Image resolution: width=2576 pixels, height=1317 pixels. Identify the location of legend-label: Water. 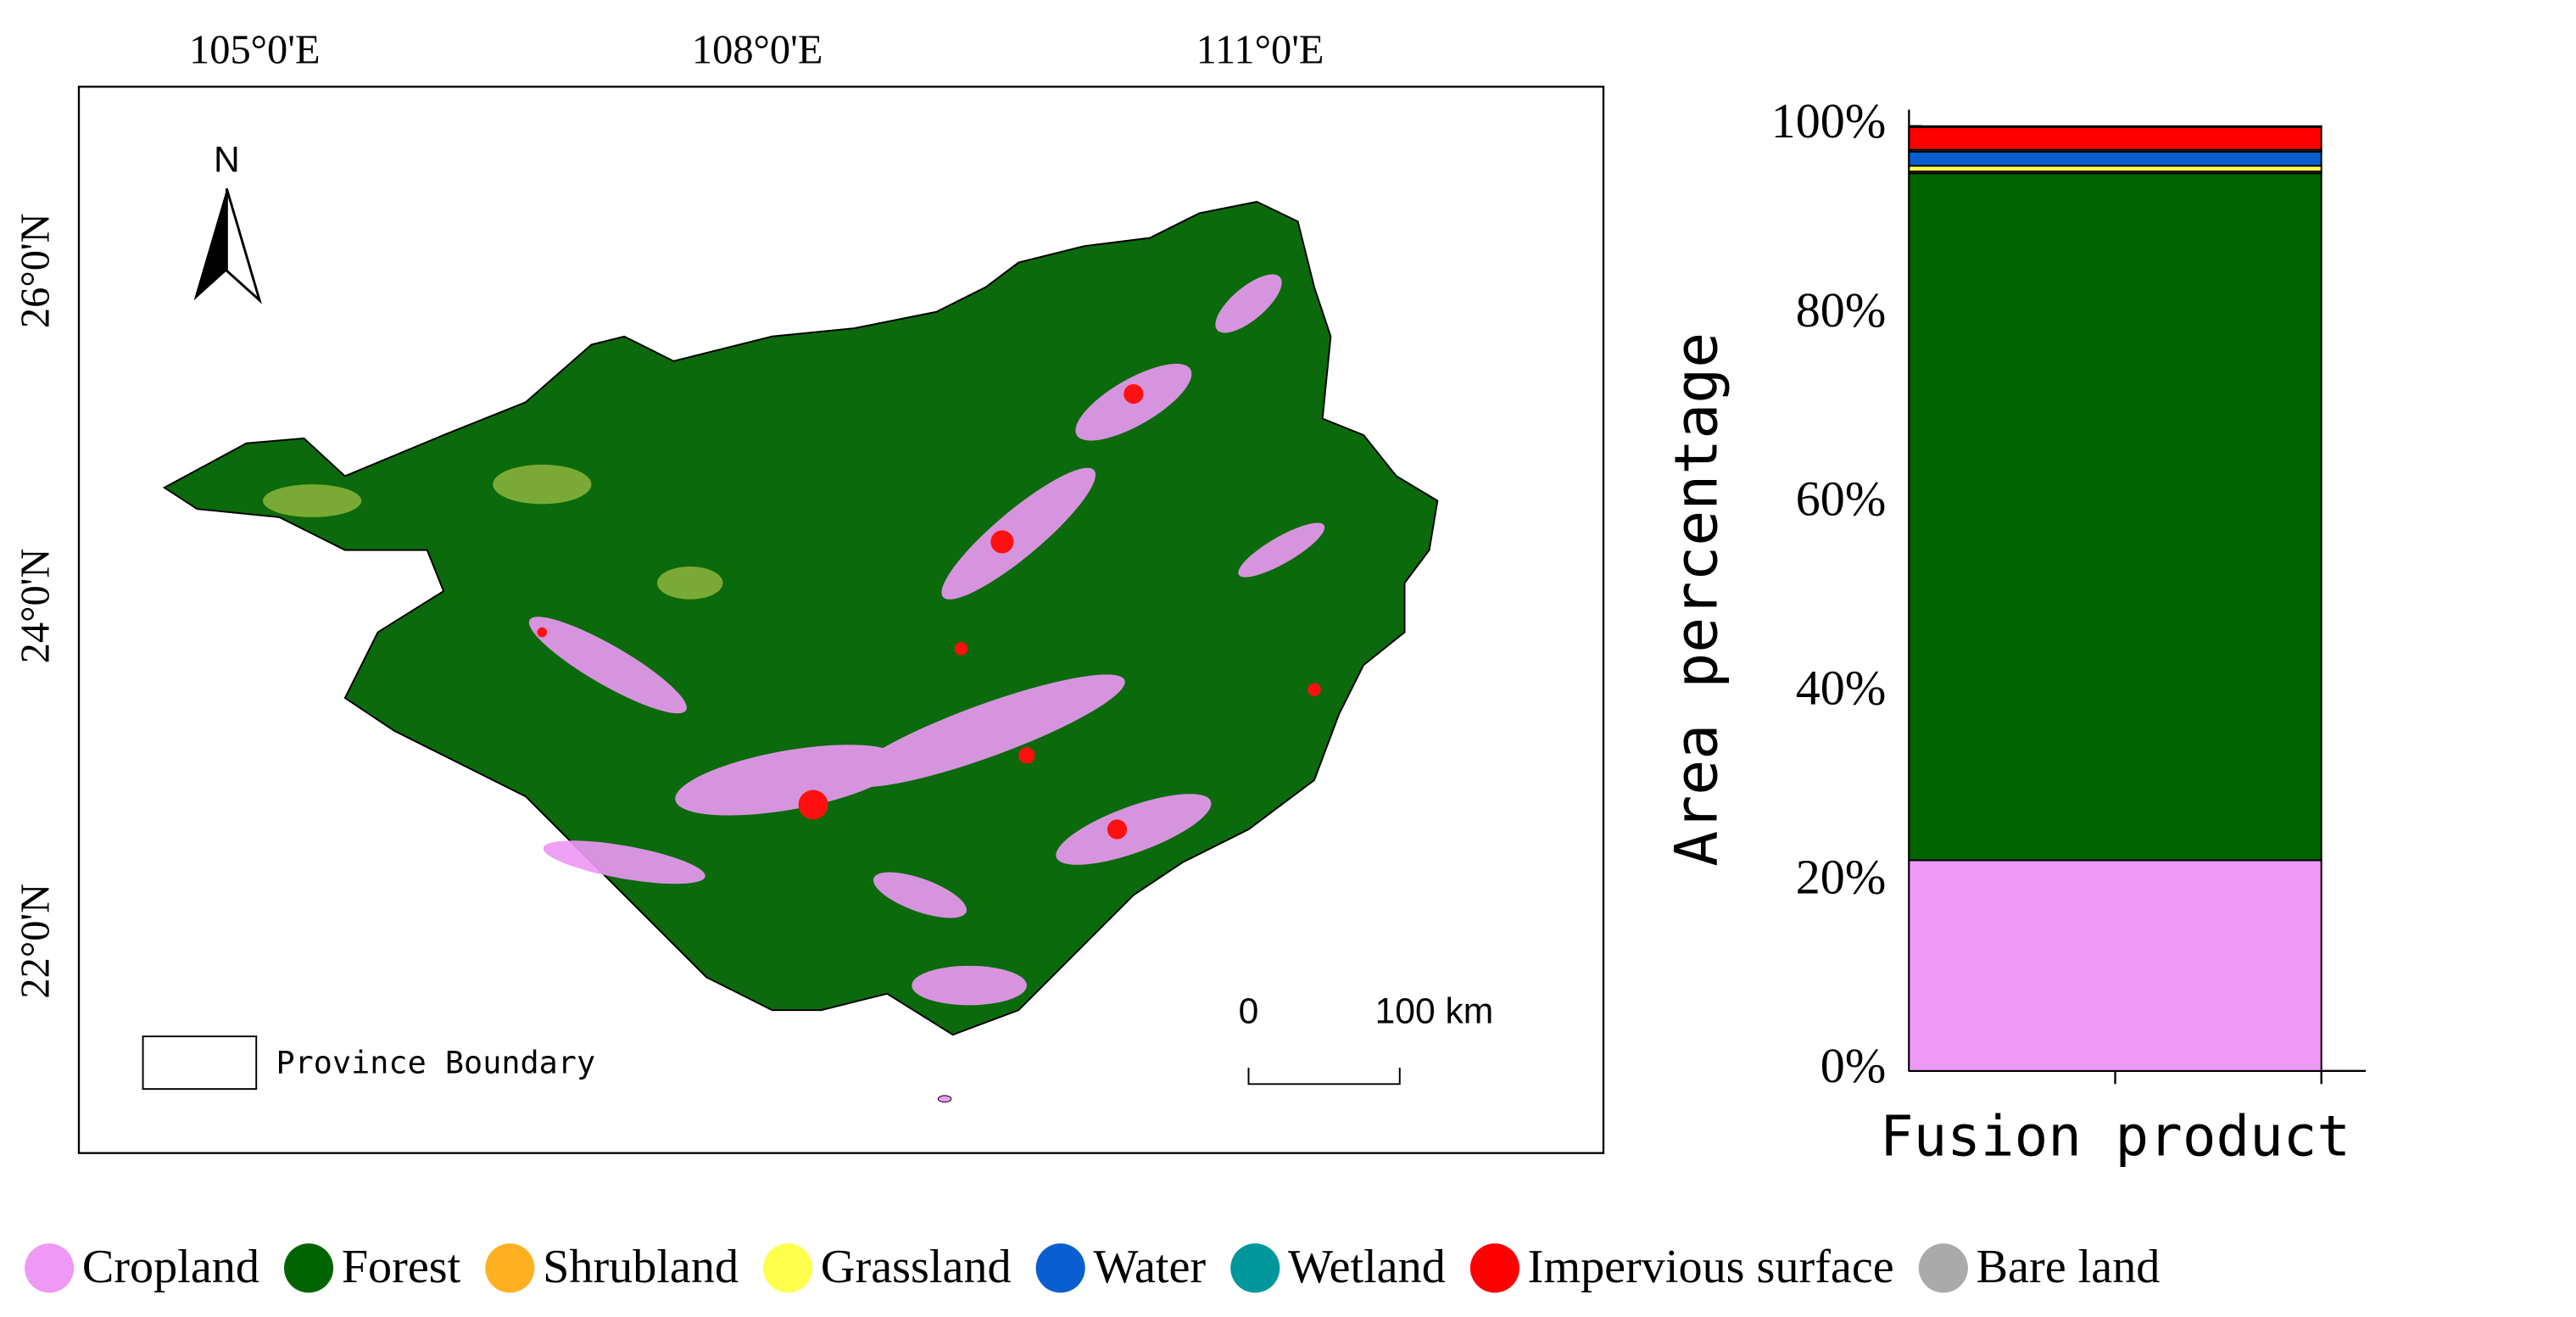
(1149, 1267).